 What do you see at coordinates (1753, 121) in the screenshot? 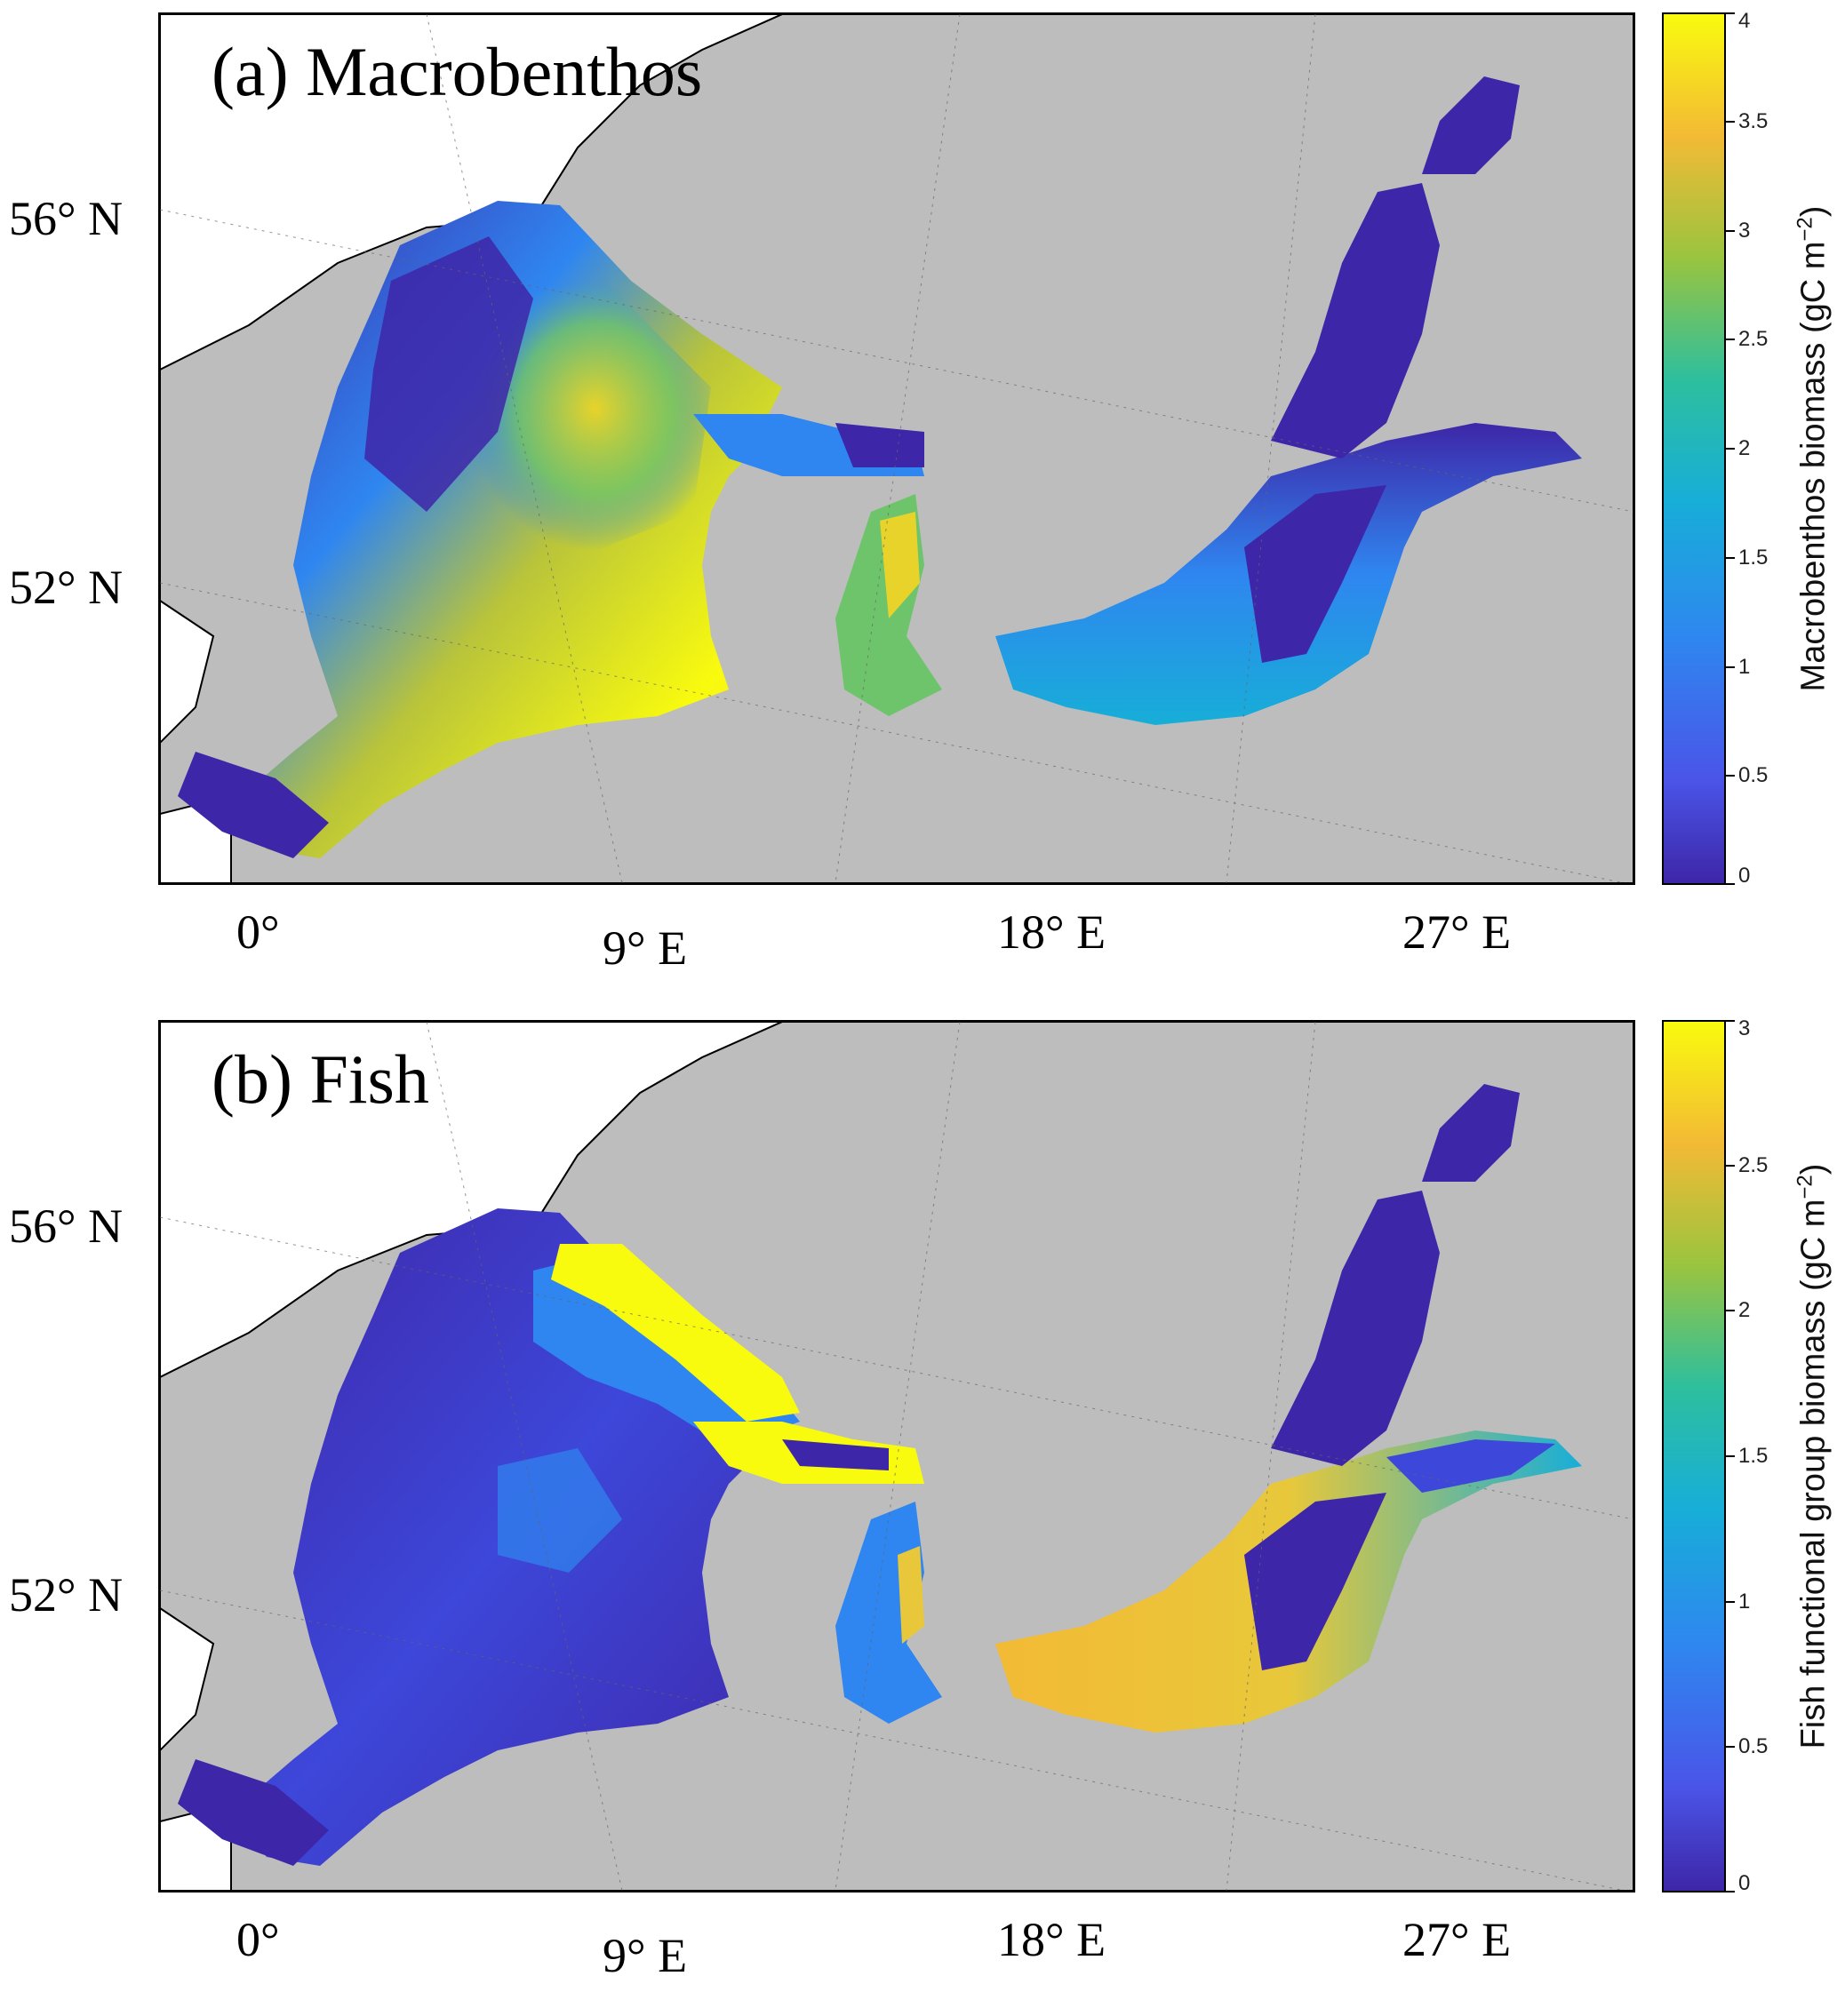
I see `colorbar-tick-label: 3.5` at bounding box center [1753, 121].